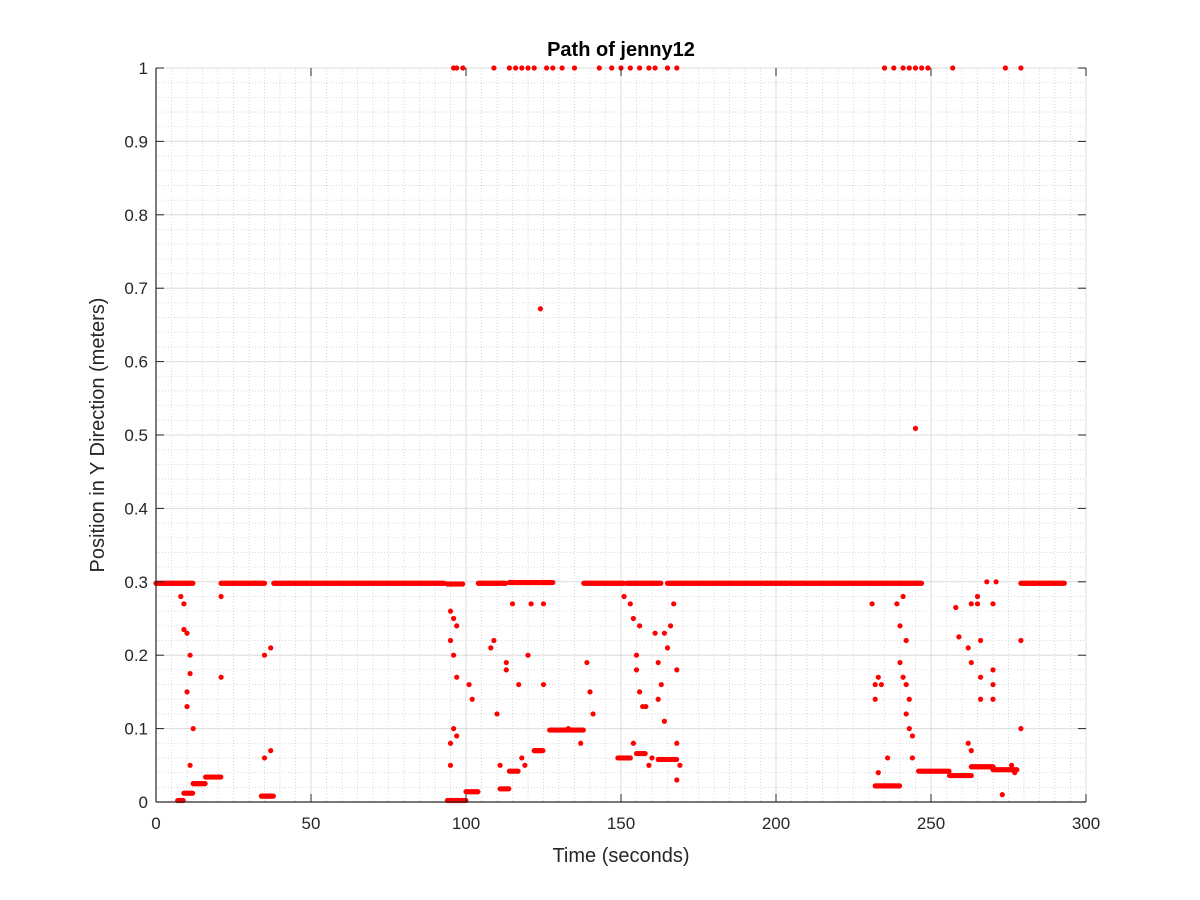 The width and height of the screenshot is (1200, 900). Describe the element at coordinates (136, 582) in the screenshot. I see `y-tick-label: 0.3` at that location.